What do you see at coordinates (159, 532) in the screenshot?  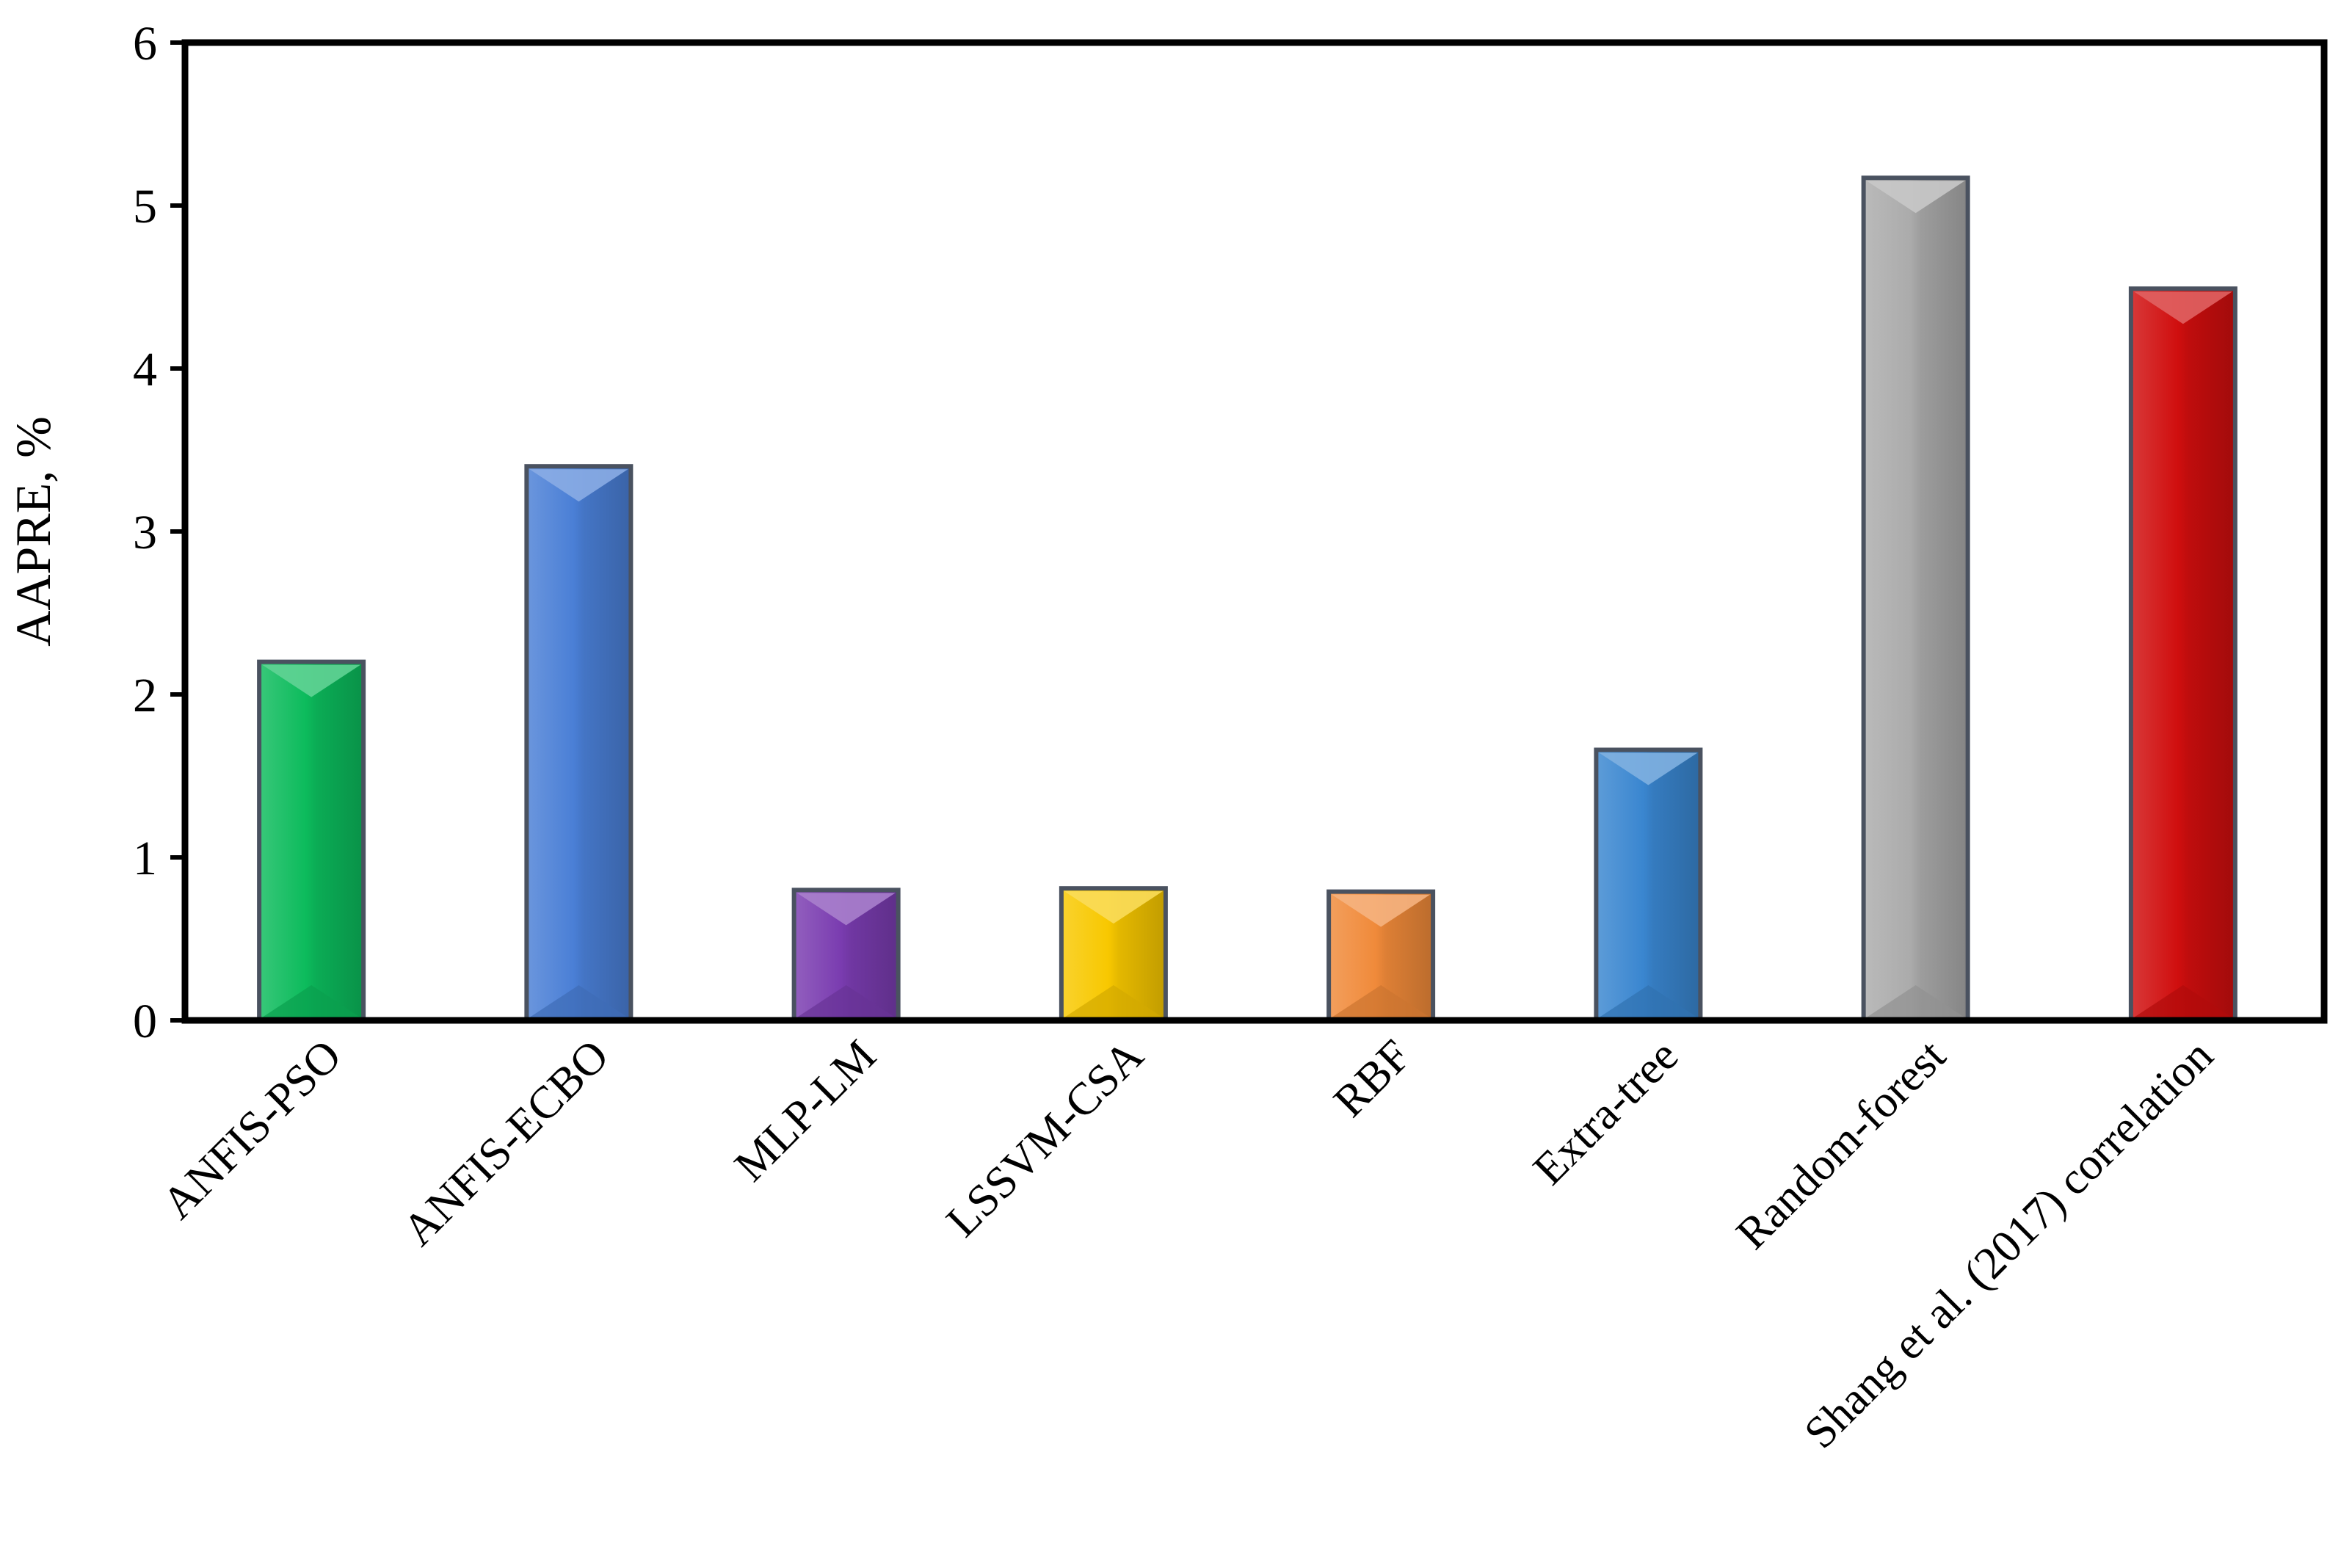 I see `y-axis: 0 1 2 3 4 5 6` at bounding box center [159, 532].